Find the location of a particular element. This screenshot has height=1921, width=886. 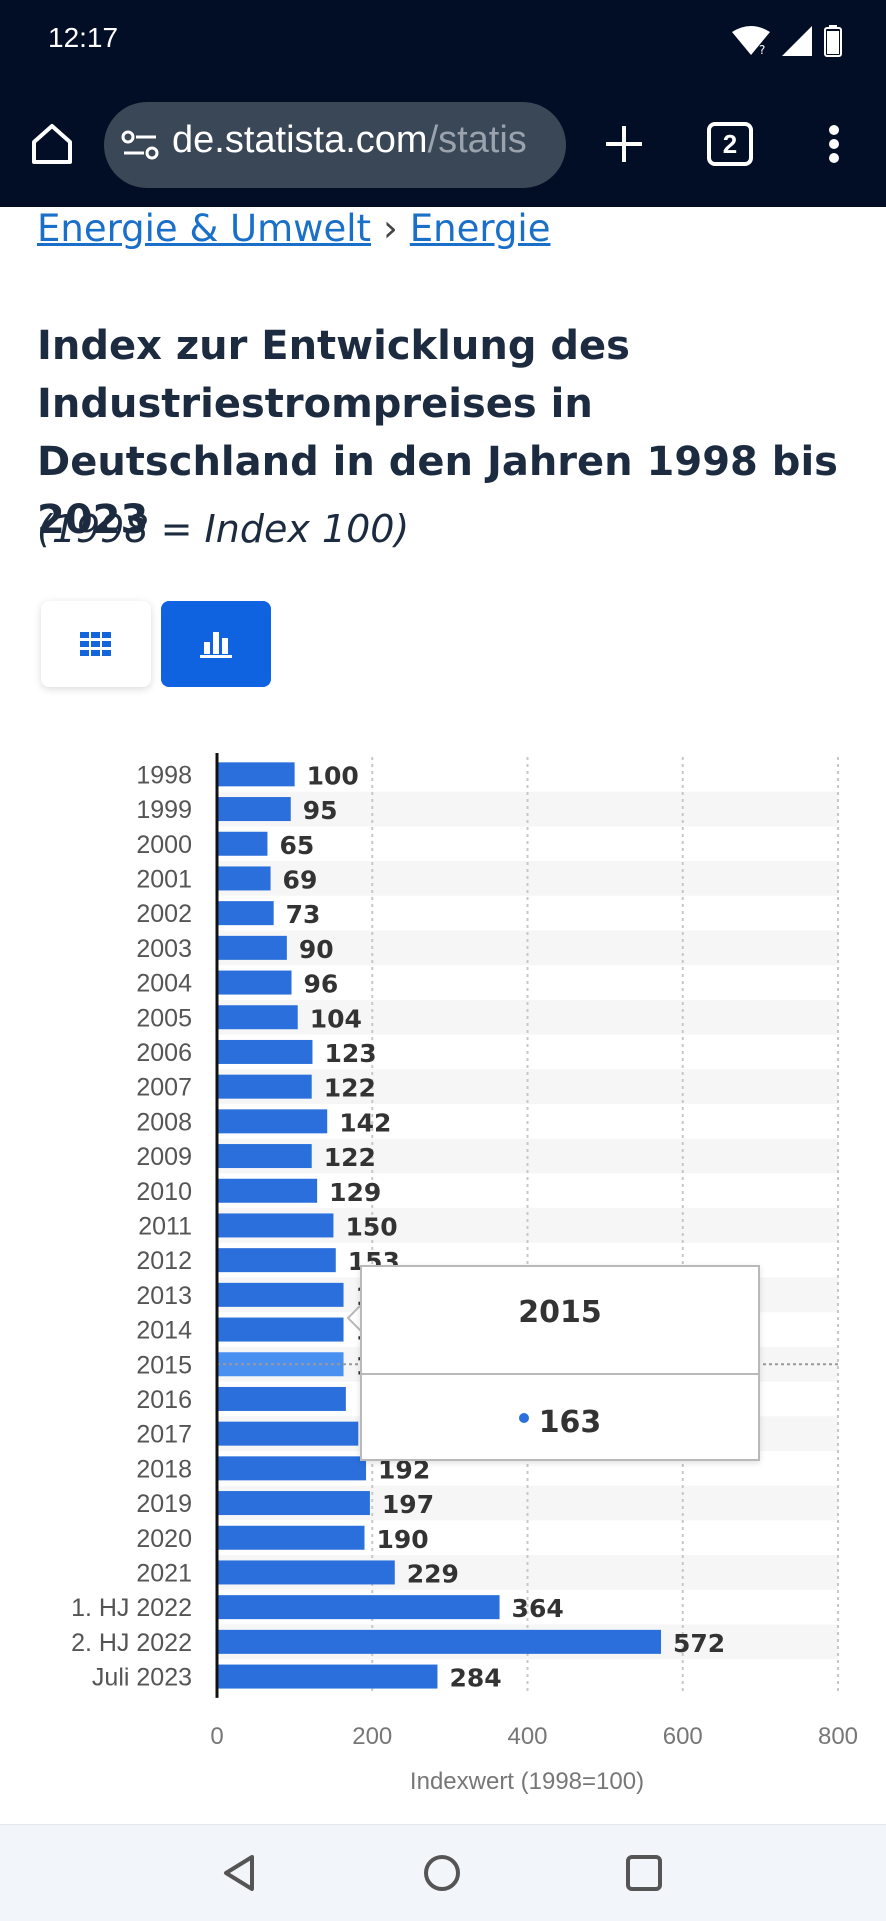

category-label: 2016 is located at coordinates (164, 1400).